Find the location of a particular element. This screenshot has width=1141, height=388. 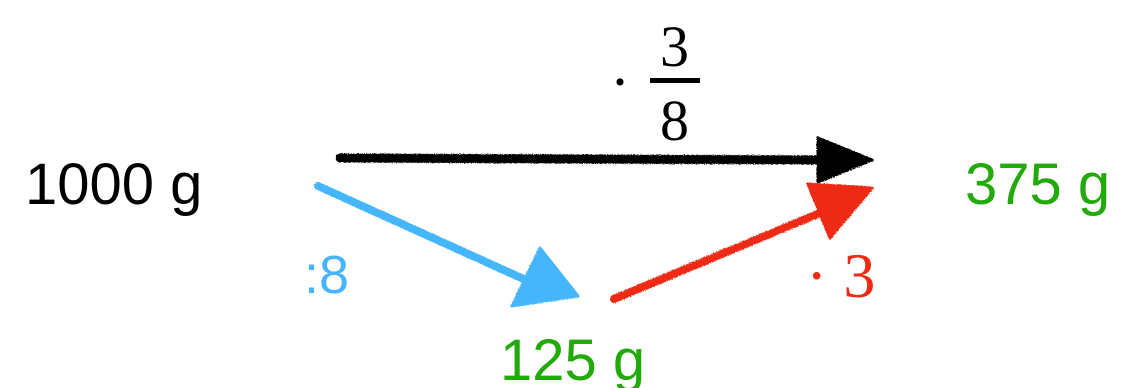

divide-arrow-head is located at coordinates (545, 277).